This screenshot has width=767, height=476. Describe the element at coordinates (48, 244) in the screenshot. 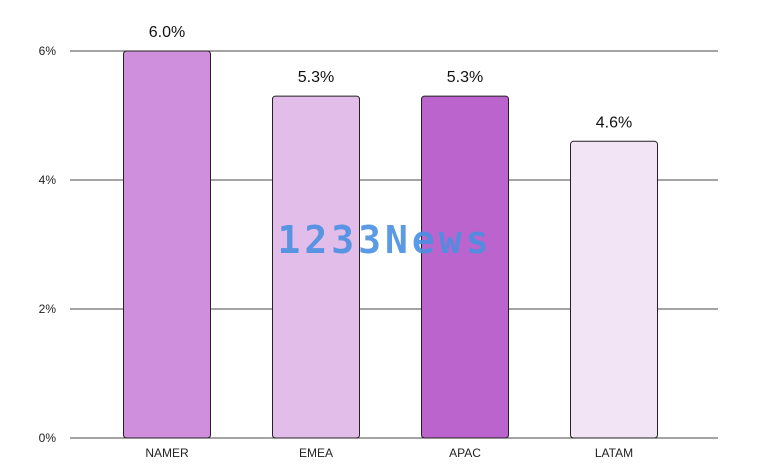

I see `y-axis-ticks: 0% 2% 4% 6%` at that location.